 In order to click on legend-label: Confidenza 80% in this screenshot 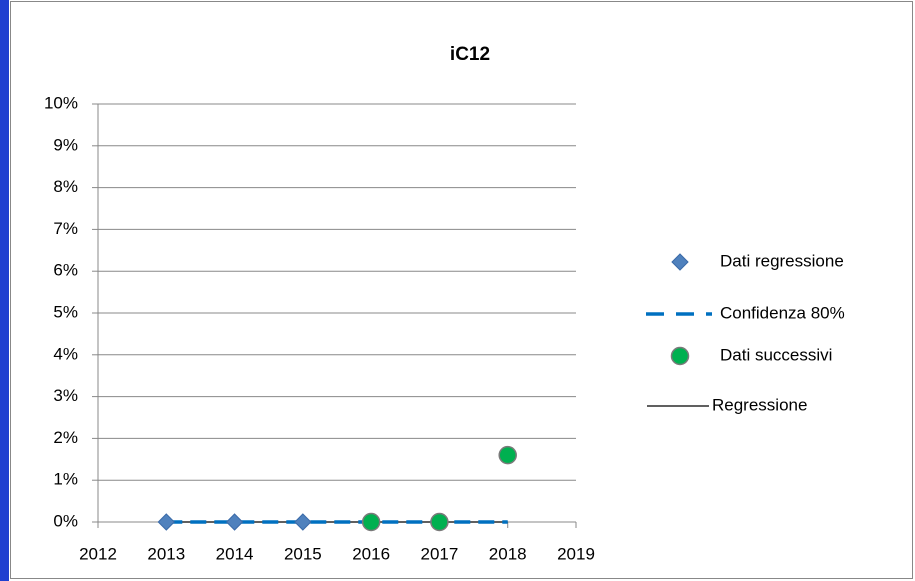, I will do `click(782, 312)`.